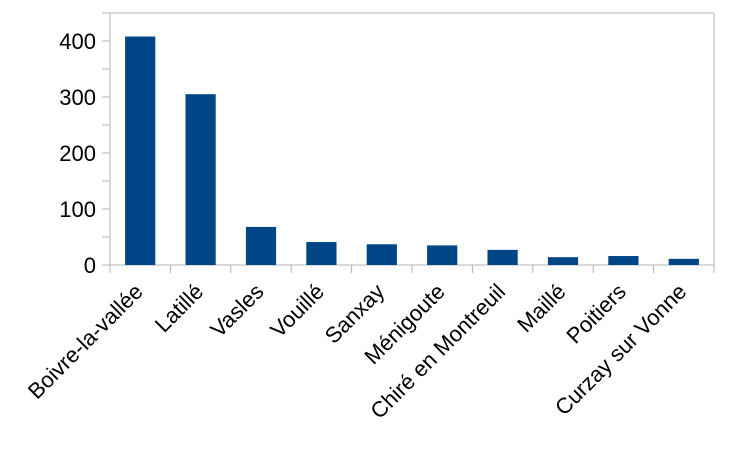  Describe the element at coordinates (179, 308) in the screenshot. I see `x-tick-label: Latillé` at that location.